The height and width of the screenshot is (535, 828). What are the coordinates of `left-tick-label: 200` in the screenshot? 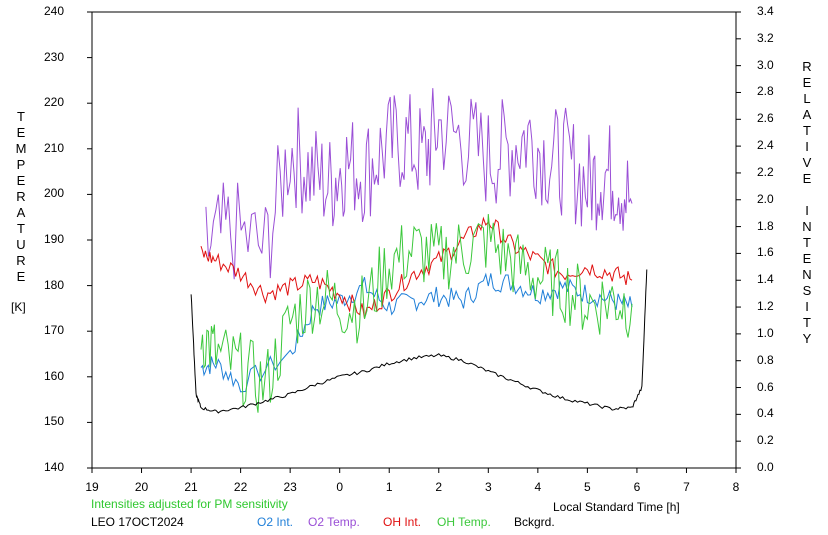 It's located at (53, 193).